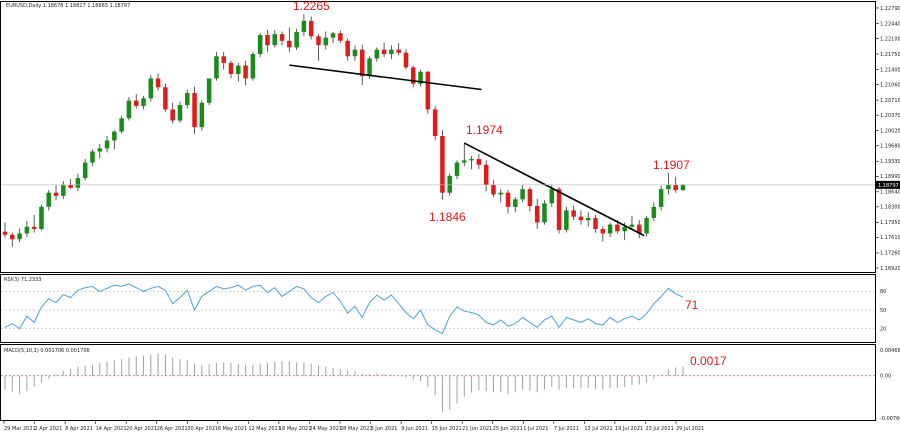  I want to click on current-price-tag-bg, so click(888, 184).